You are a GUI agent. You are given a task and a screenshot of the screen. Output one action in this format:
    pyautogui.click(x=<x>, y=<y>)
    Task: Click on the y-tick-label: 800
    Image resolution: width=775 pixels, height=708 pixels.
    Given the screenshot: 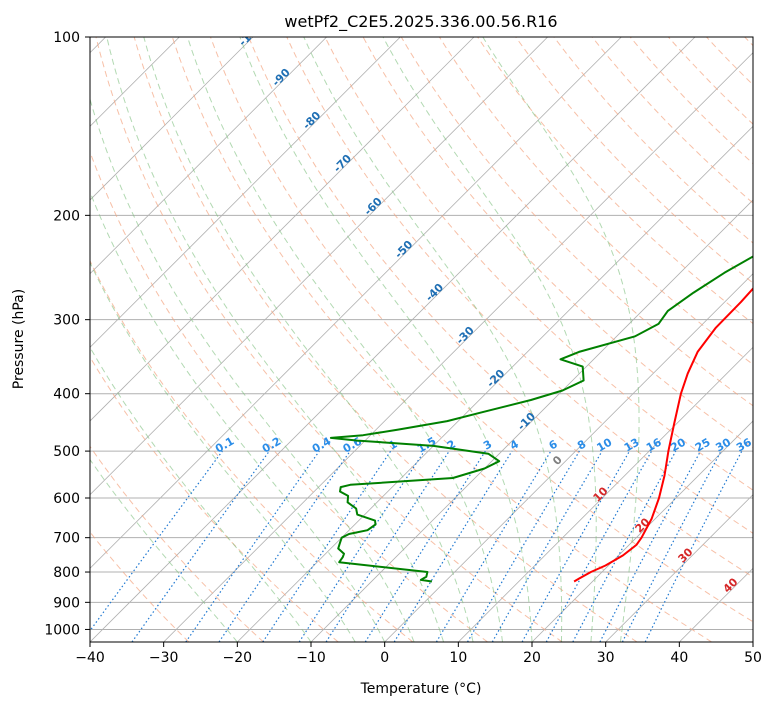 What is the action you would take?
    pyautogui.click(x=66, y=573)
    